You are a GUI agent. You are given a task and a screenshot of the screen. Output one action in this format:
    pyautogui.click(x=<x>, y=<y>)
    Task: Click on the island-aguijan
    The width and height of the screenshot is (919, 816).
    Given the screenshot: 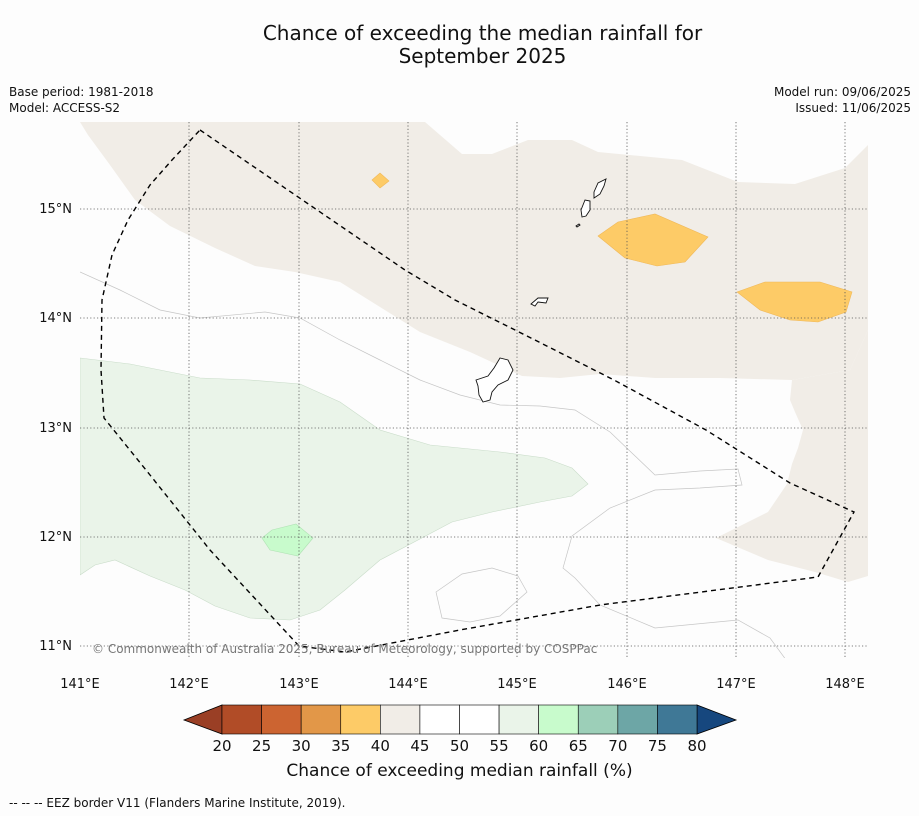 What is the action you would take?
    pyautogui.click(x=578, y=225)
    